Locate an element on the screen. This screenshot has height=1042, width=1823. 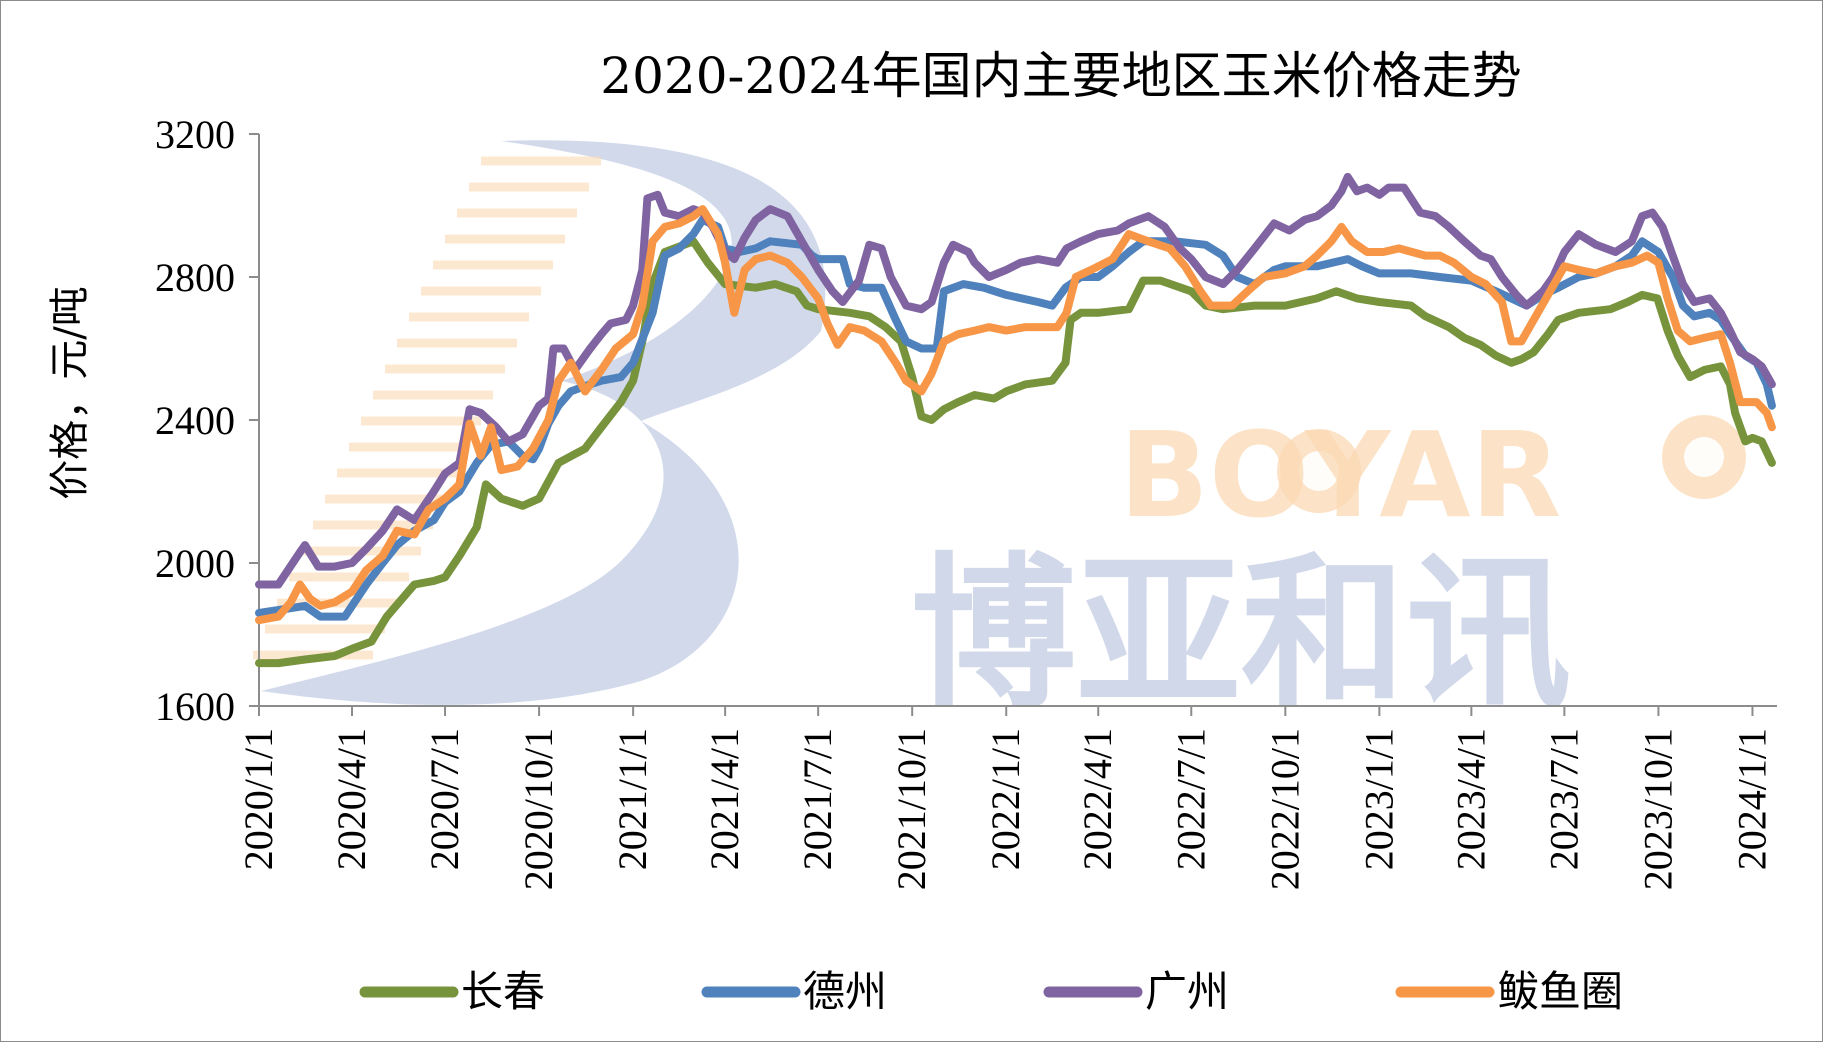
x-tick-label: 2023/1/1 is located at coordinates (1378, 799).